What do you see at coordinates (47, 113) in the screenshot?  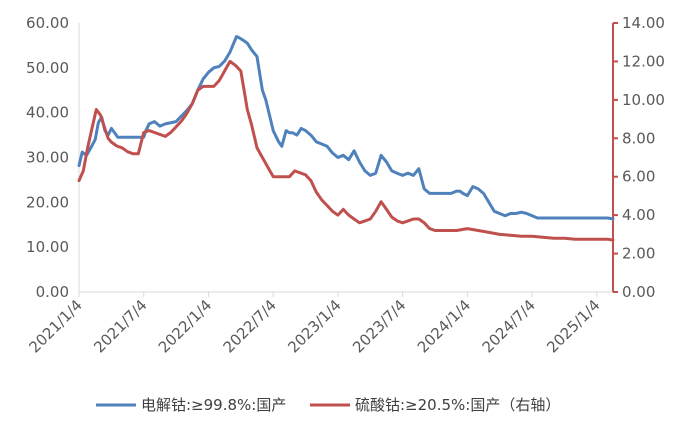 I see `left-y-tick-label: 40.00` at bounding box center [47, 113].